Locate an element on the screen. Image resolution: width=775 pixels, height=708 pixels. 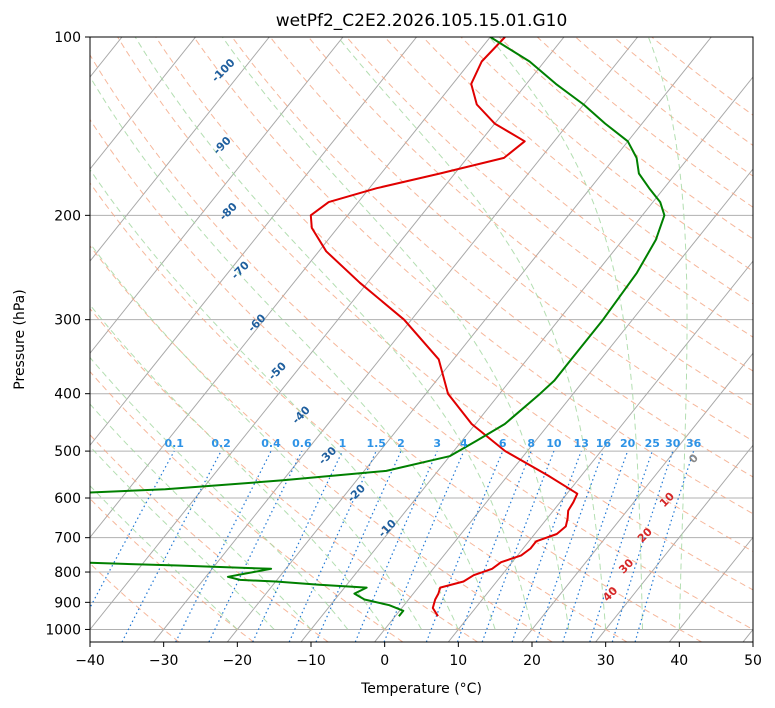
moist-adiabat-label: -20 is located at coordinates (356, 493).